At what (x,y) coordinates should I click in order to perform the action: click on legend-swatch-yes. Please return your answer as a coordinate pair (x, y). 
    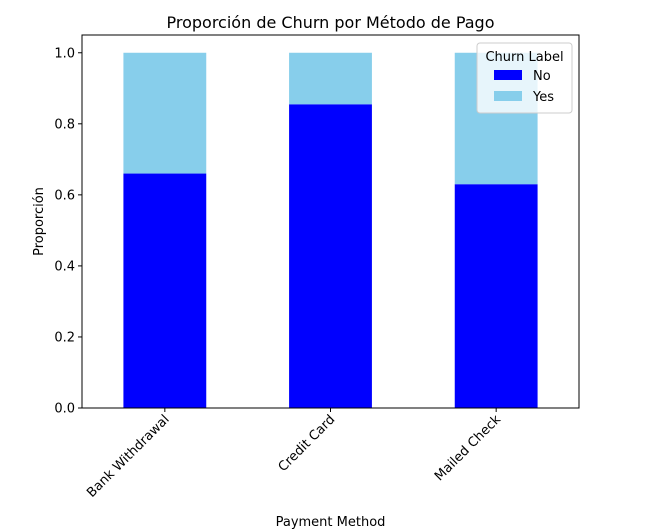
    Looking at the image, I should click on (508, 96).